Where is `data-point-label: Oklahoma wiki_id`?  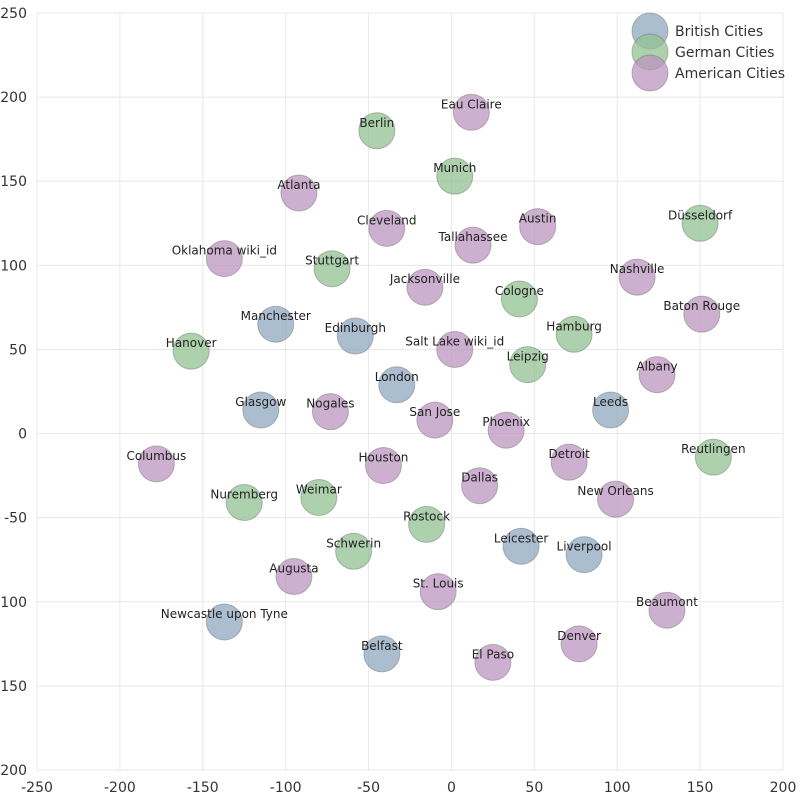
data-point-label: Oklahoma wiki_id is located at coordinates (224, 251).